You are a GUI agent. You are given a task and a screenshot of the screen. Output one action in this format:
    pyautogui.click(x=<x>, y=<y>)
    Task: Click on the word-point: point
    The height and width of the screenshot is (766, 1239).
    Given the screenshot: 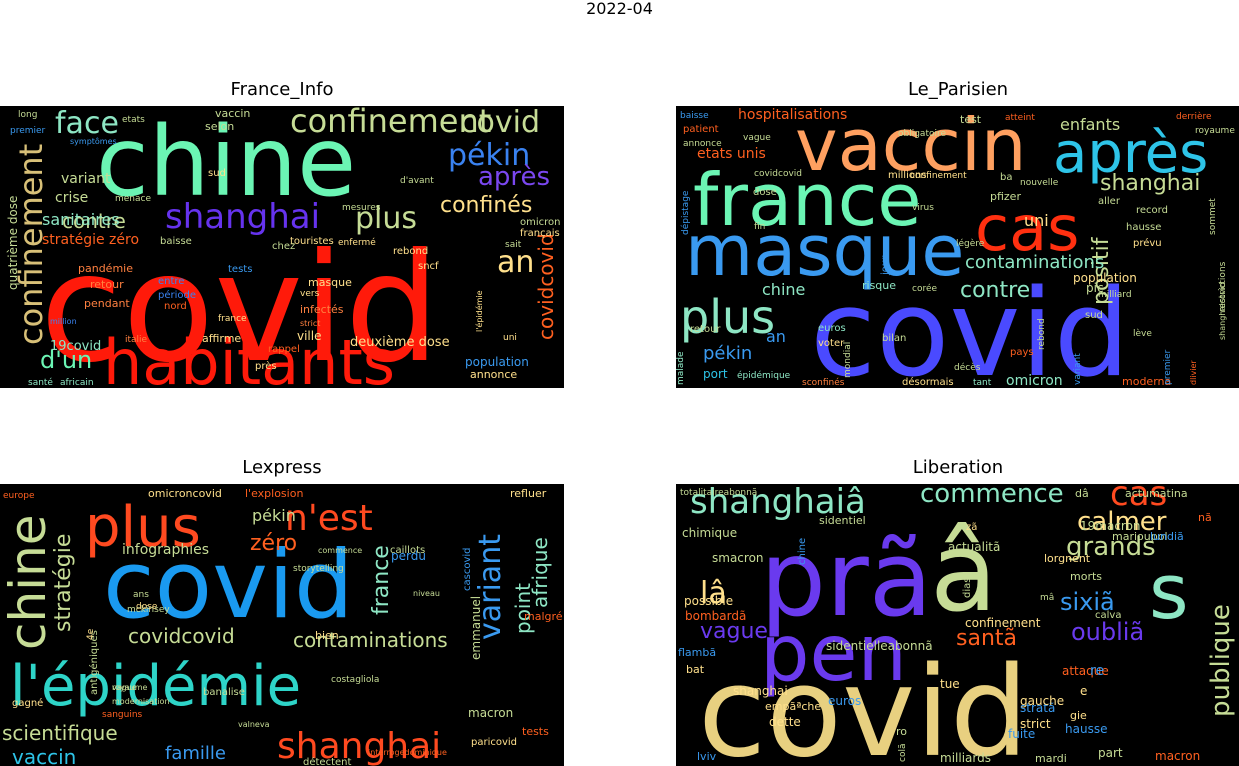 What is the action you would take?
    pyautogui.click(x=523, y=608)
    